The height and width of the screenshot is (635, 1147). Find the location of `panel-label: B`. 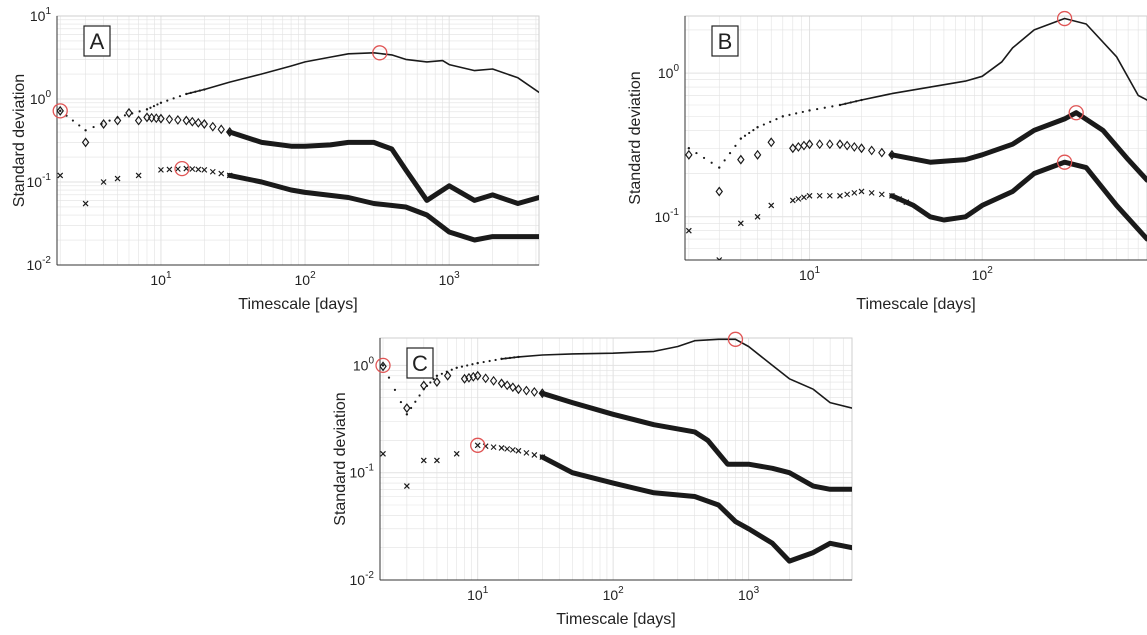

panel-label: B is located at coordinates (725, 41).